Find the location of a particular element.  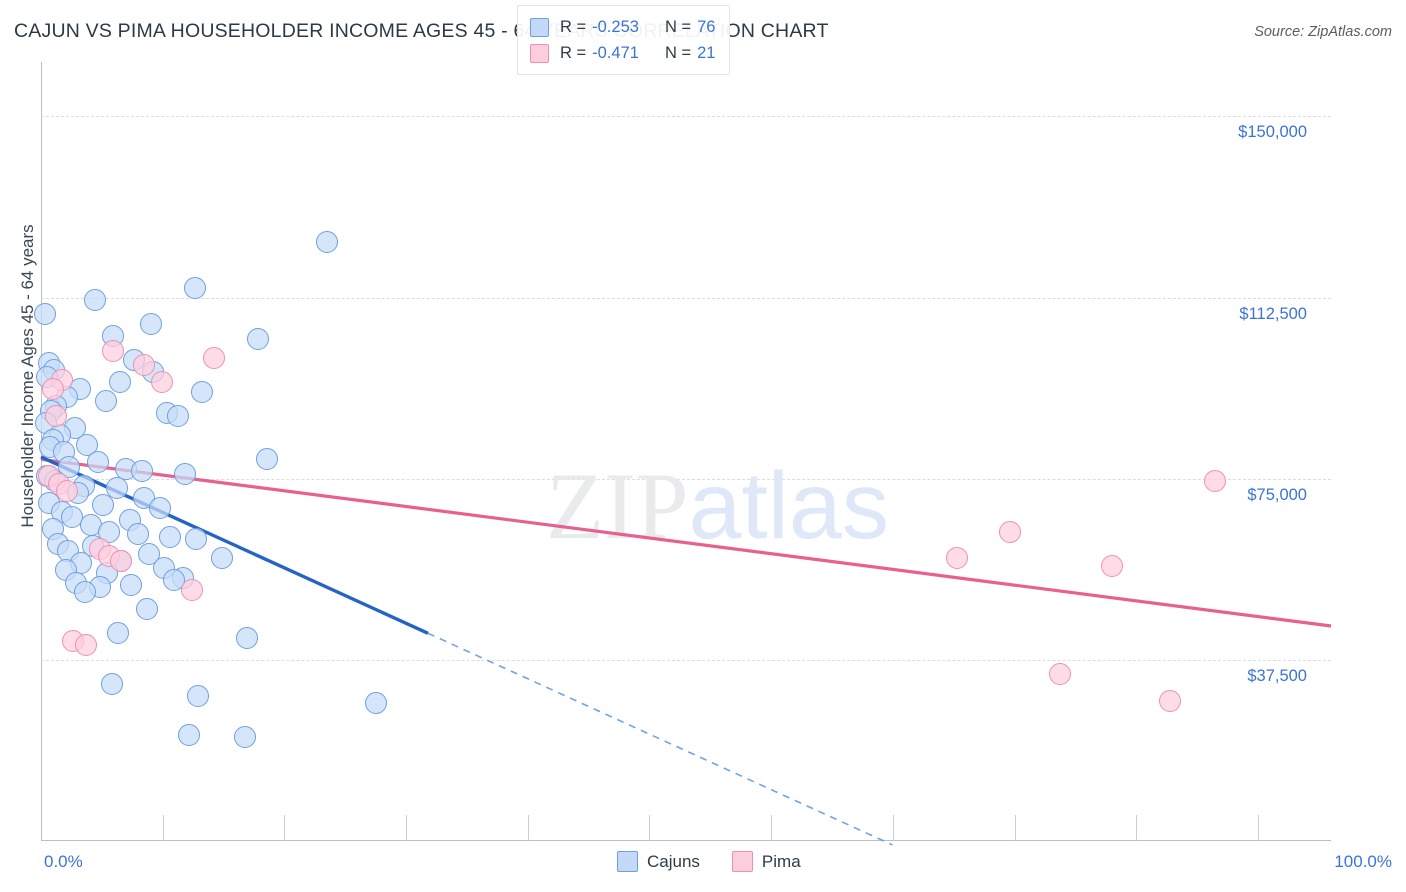

stats-row: R = -0.471 N = 21 is located at coordinates (622, 53).